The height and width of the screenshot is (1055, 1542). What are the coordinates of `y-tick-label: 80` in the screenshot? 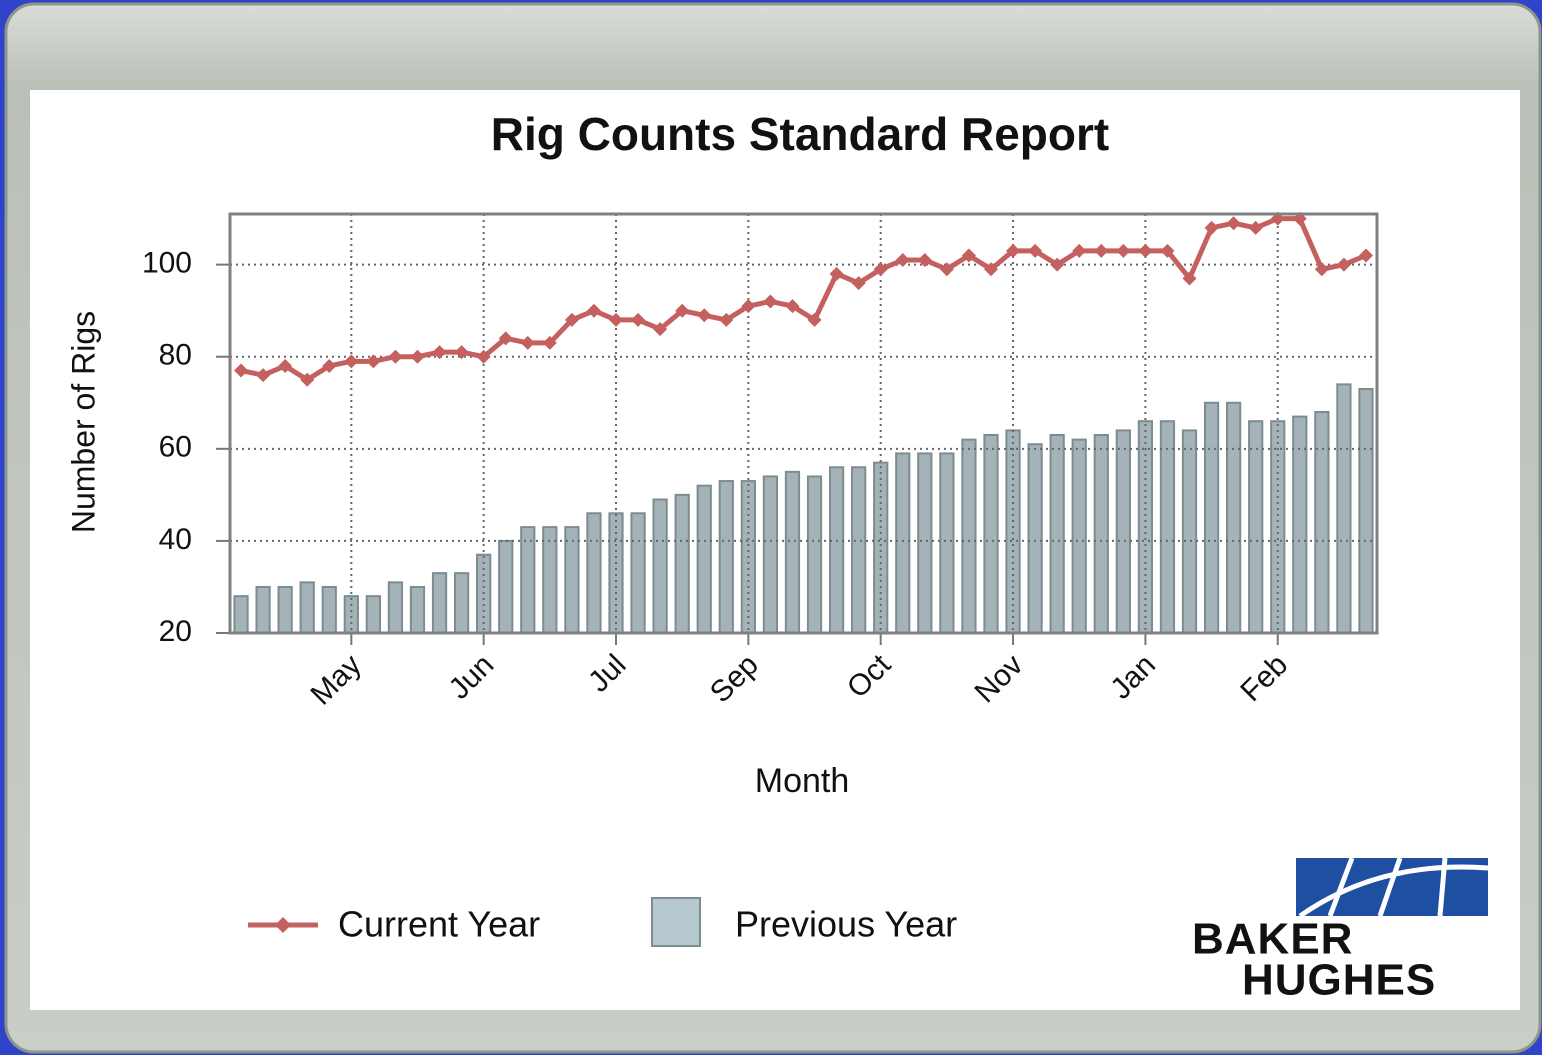 It's located at (175, 355).